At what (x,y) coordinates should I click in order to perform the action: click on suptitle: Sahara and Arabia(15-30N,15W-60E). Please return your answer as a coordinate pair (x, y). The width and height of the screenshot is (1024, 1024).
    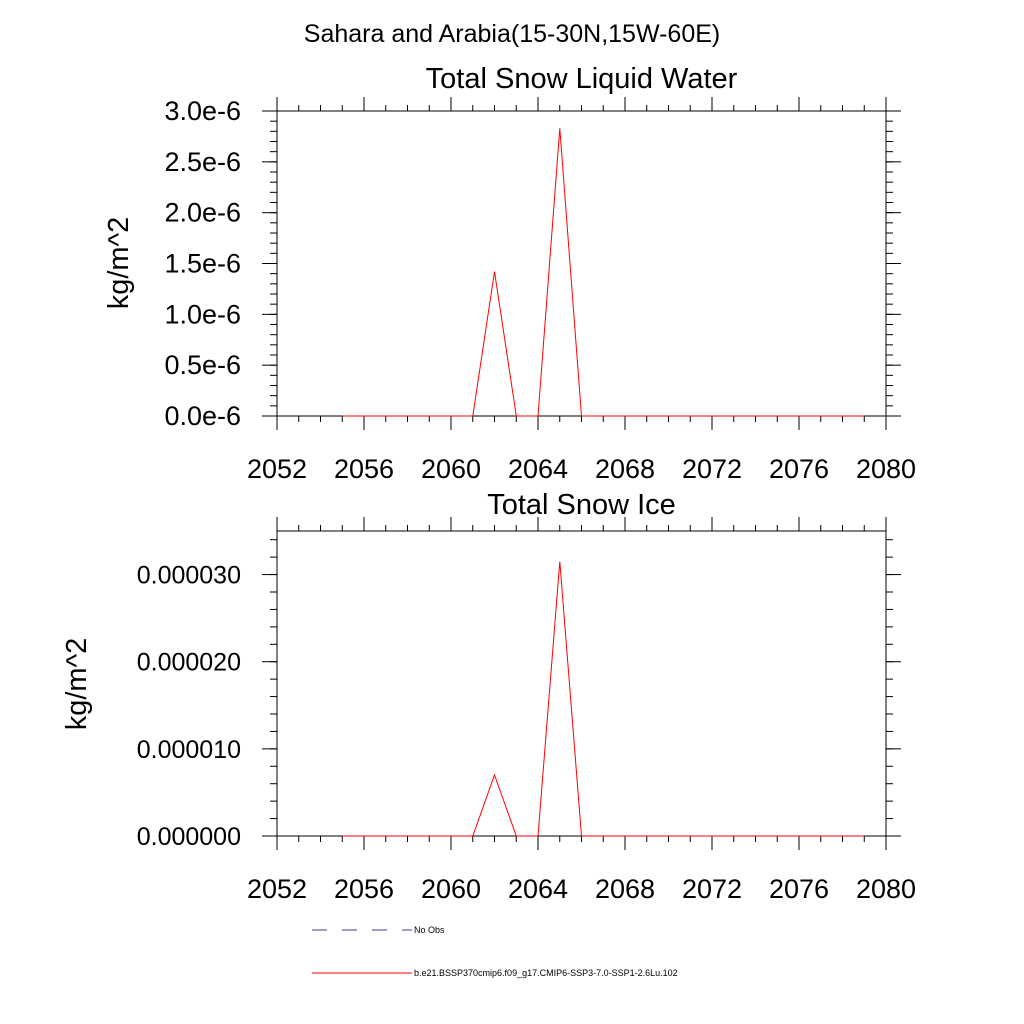
    Looking at the image, I should click on (512, 34).